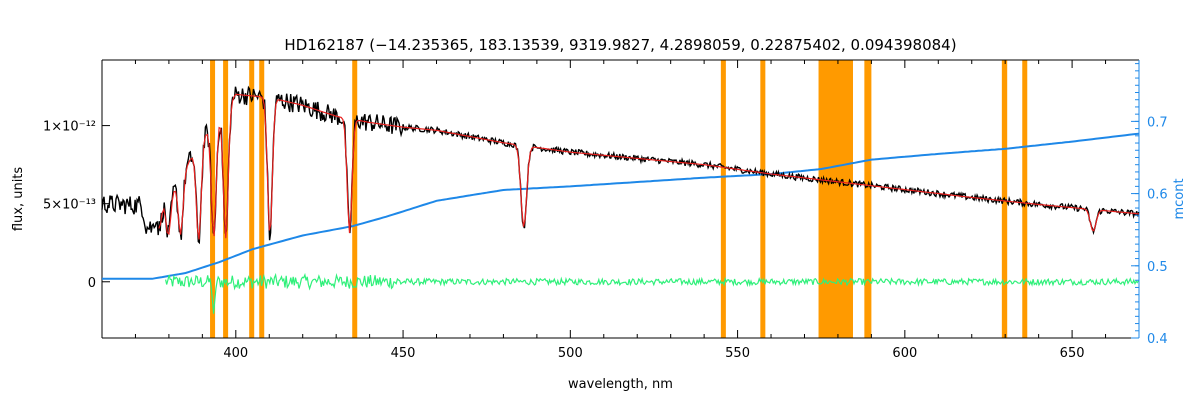 Image resolution: width=1200 pixels, height=404 pixels. Describe the element at coordinates (1072, 353) in the screenshot. I see `x-tick-label: 650` at that location.